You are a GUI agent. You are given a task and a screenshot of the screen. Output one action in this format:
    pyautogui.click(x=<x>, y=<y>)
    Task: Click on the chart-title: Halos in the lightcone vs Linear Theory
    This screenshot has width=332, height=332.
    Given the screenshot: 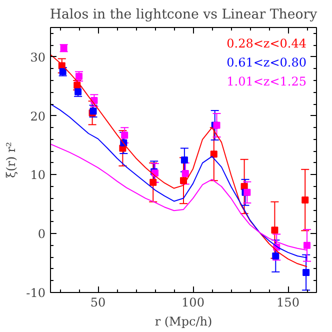 What is the action you would take?
    pyautogui.click(x=184, y=15)
    